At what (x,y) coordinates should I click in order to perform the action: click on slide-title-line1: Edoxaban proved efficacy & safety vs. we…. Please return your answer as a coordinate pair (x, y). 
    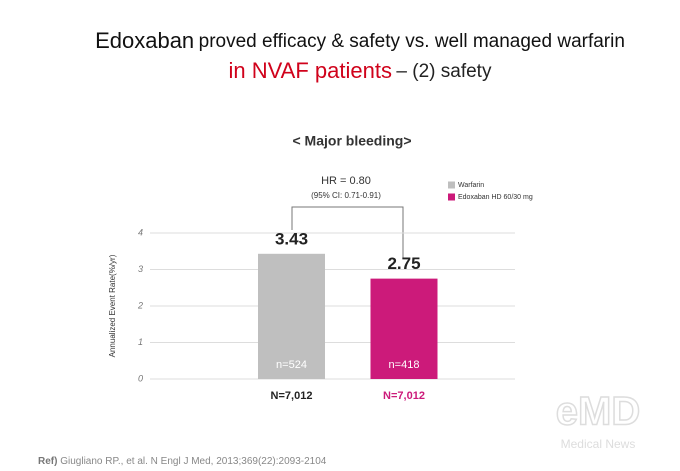
    Looking at the image, I should click on (360, 40).